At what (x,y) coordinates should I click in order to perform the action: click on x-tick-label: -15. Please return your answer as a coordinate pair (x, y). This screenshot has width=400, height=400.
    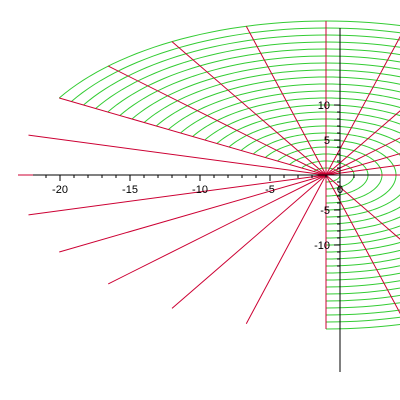
    Looking at the image, I should click on (130, 190).